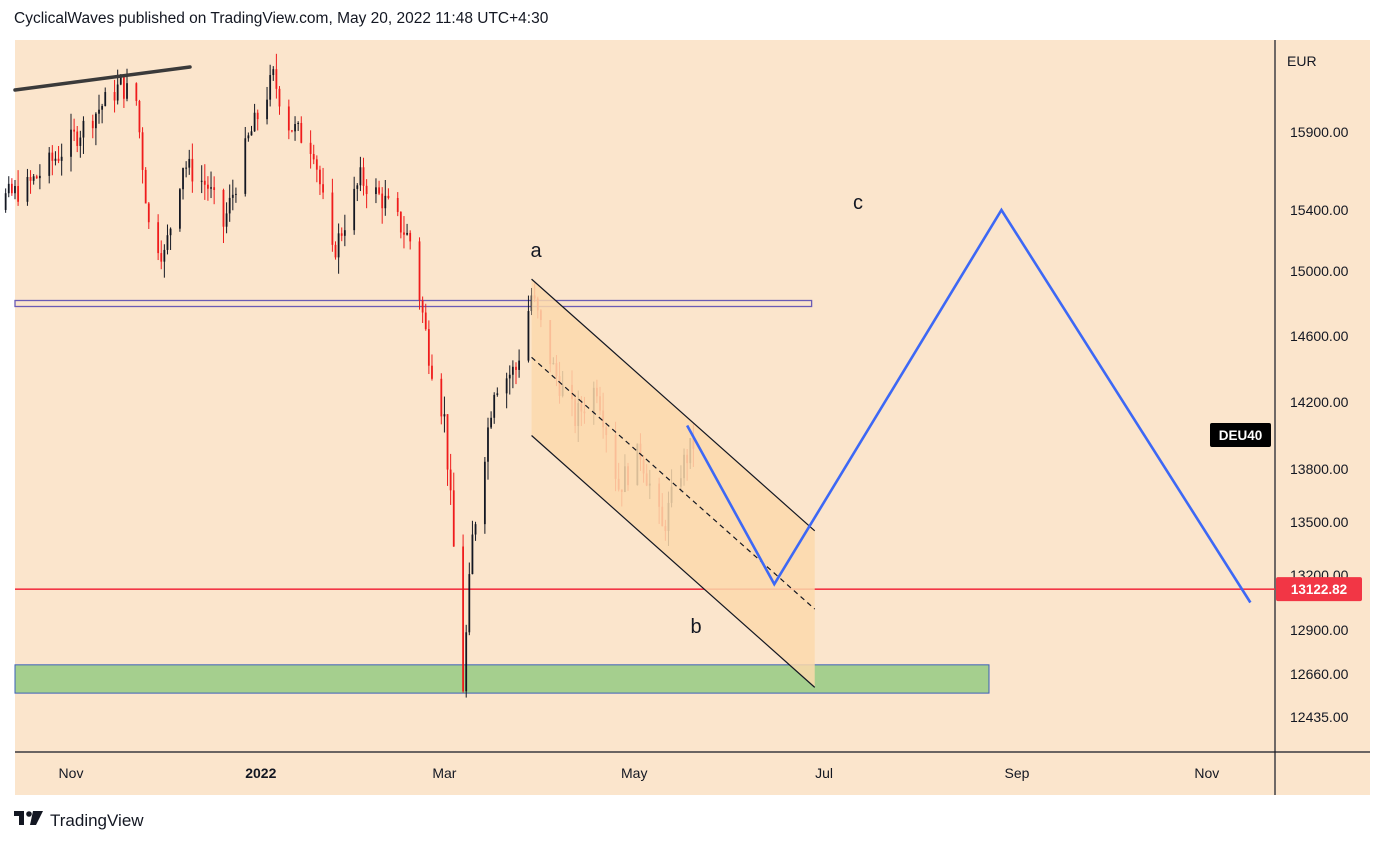 The height and width of the screenshot is (848, 1386). I want to click on last-price-box, so click(1319, 589).